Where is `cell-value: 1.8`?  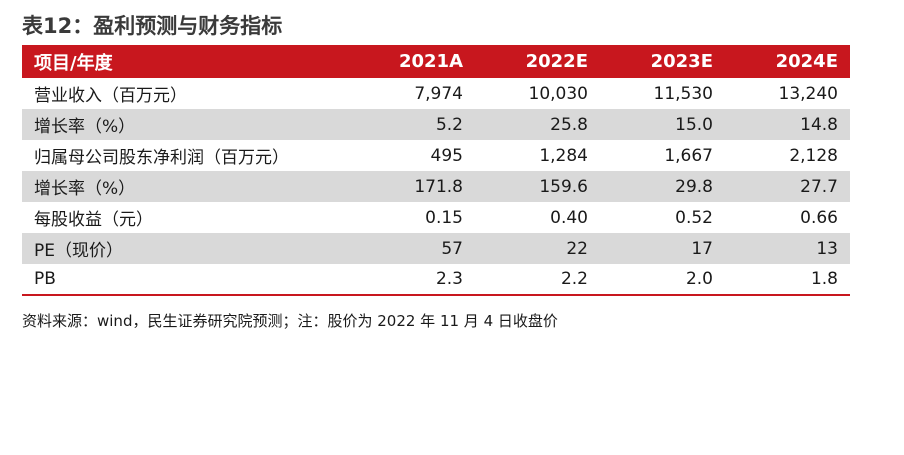 cell-value: 1.8 is located at coordinates (824, 279).